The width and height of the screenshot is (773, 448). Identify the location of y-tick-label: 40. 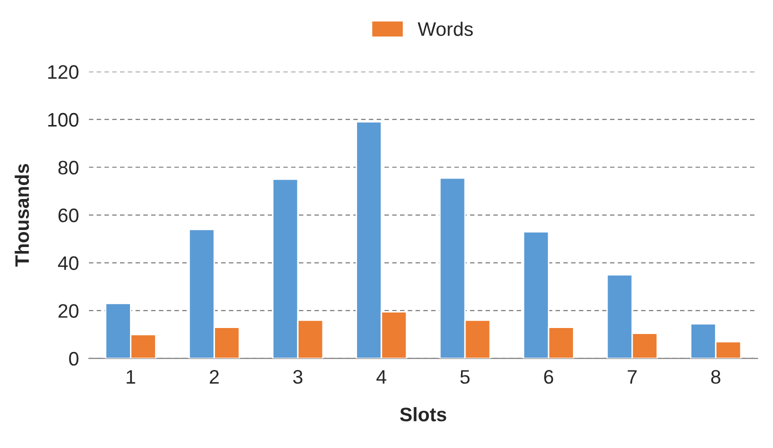
(68, 263).